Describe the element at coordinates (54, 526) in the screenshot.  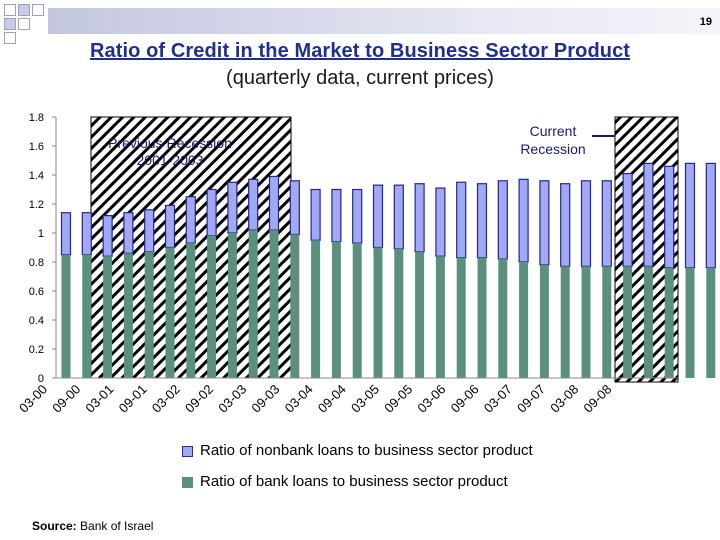
I see `source-label: Source:` at that location.